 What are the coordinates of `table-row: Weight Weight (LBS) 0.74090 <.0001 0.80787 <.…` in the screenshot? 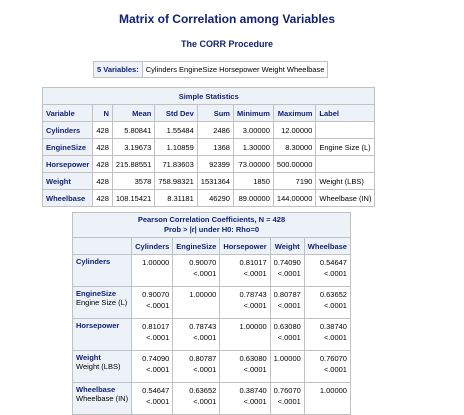 It's located at (211, 366).